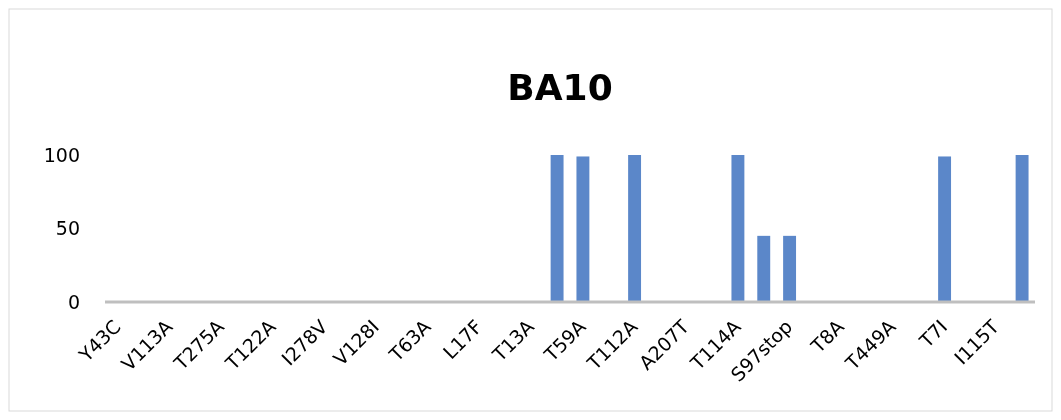  Describe the element at coordinates (73, 301) in the screenshot. I see `y-tick-label: 0` at that location.